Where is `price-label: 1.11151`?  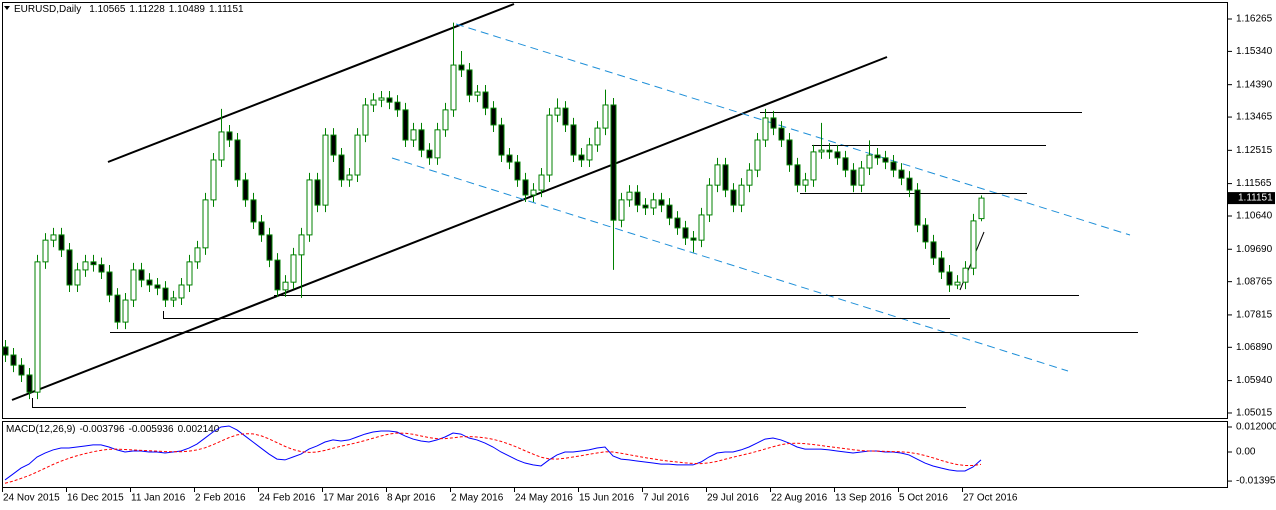 price-label: 1.11151 is located at coordinates (1255, 198).